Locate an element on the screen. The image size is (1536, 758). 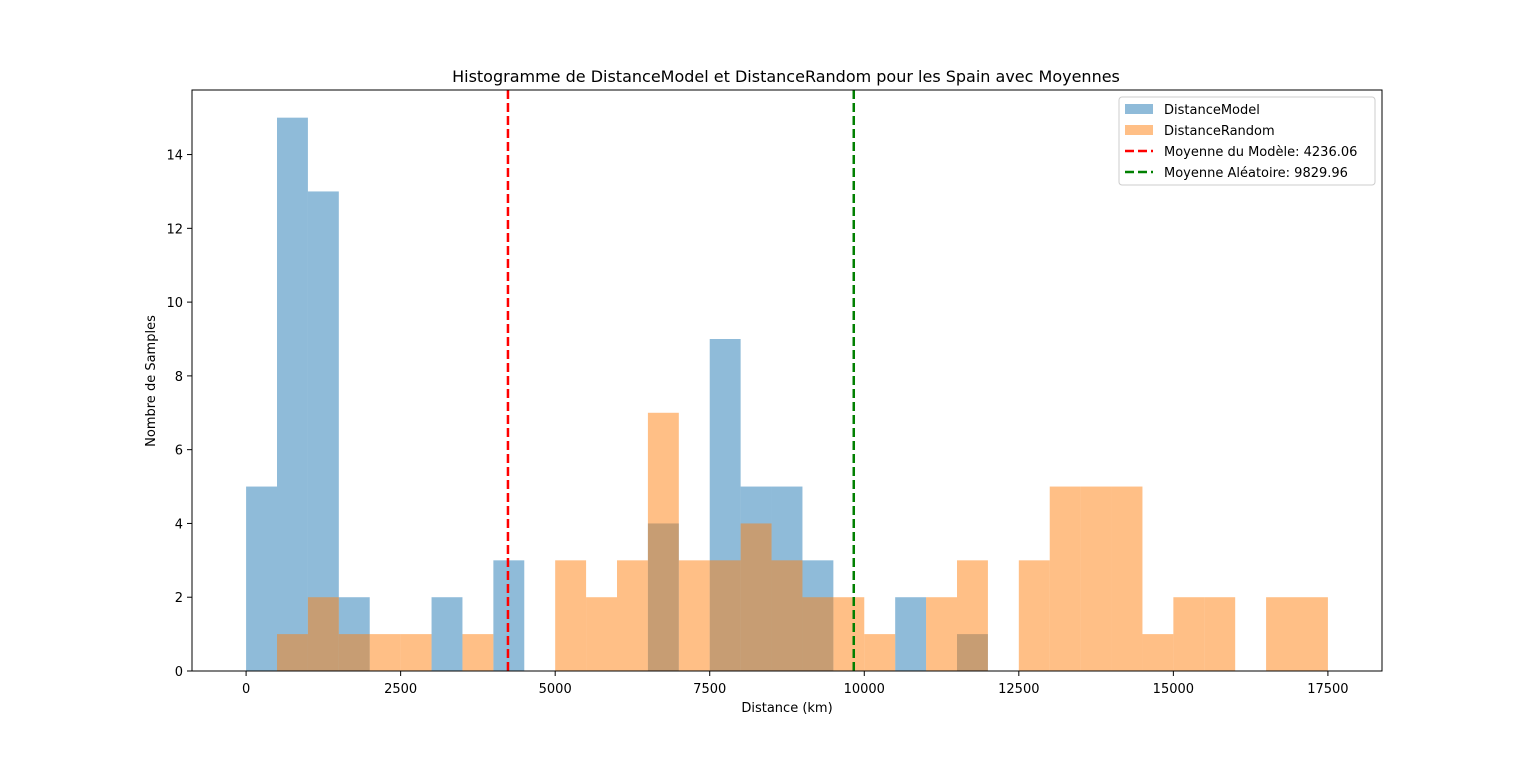
legend-box is located at coordinates (1247, 141).